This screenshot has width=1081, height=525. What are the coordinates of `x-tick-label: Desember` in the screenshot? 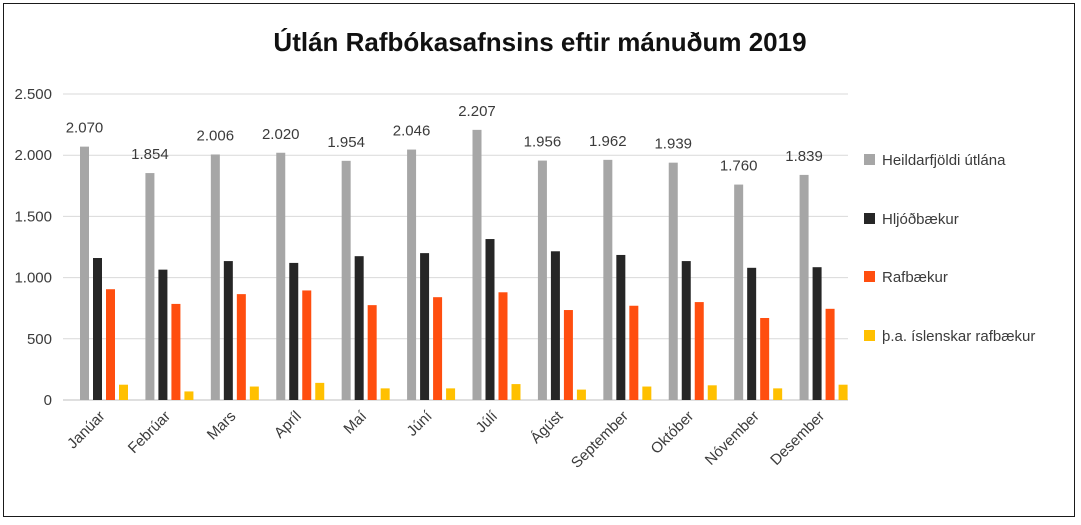 It's located at (797, 438).